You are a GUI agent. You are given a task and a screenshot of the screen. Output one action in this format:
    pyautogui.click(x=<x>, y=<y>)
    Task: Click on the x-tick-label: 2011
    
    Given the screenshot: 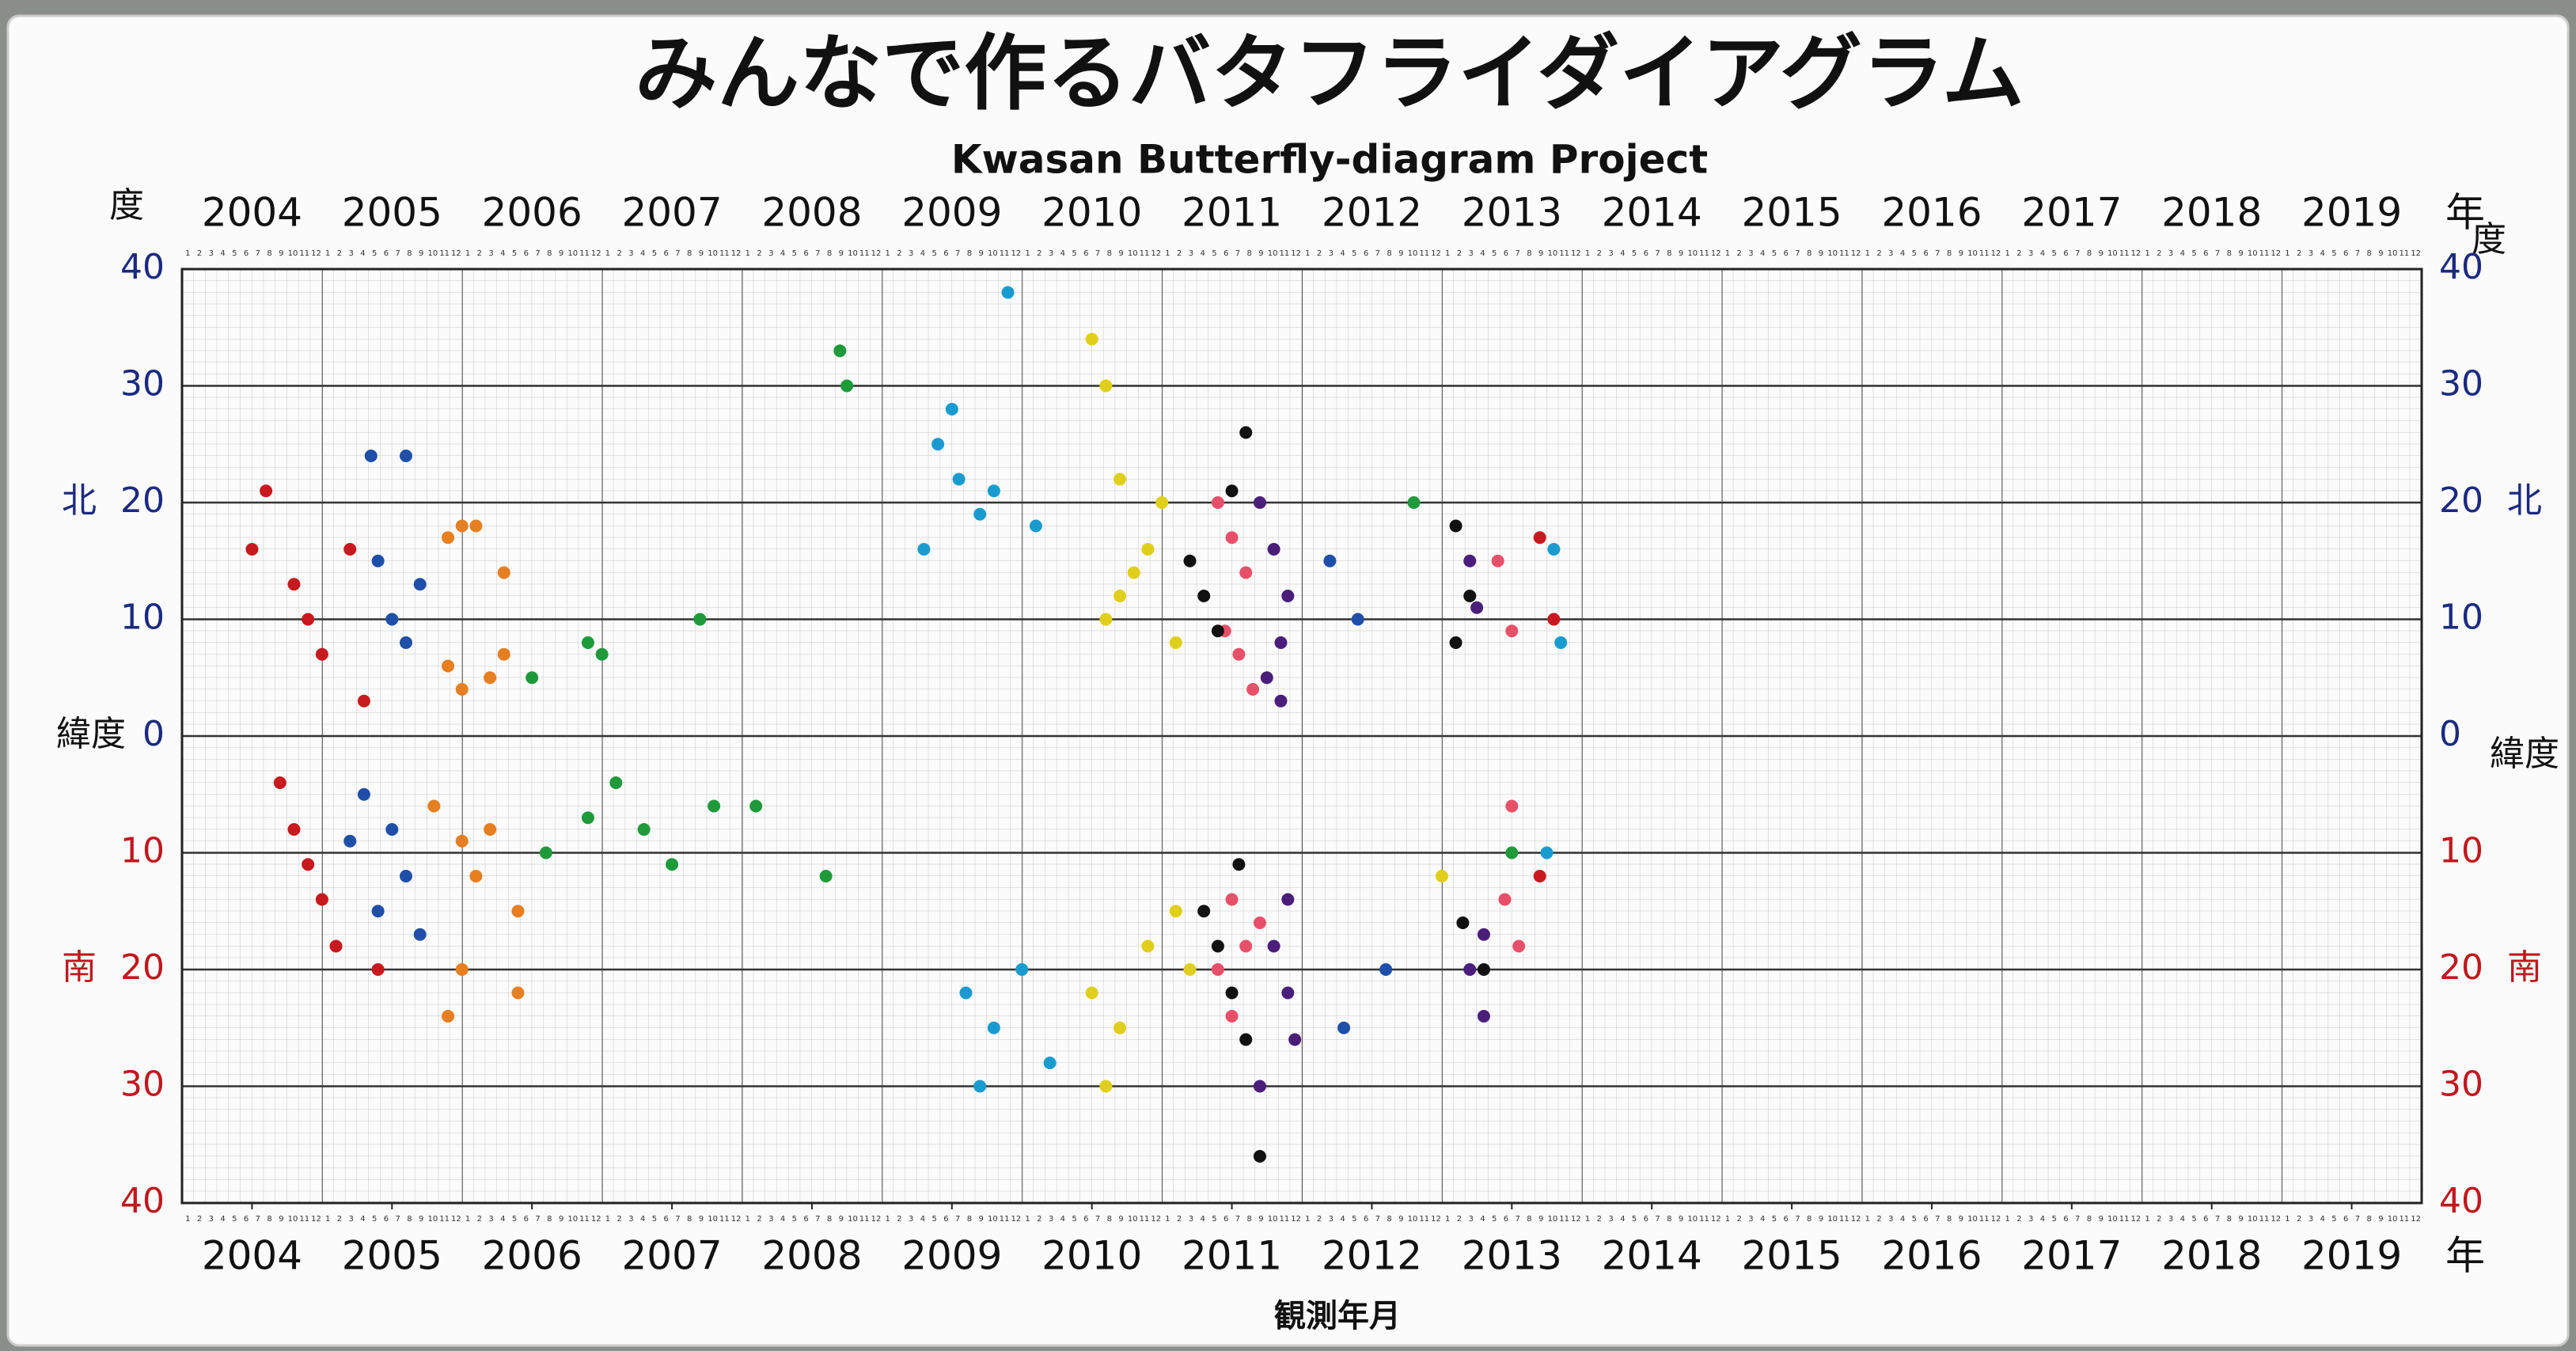 What is the action you would take?
    pyautogui.click(x=1232, y=213)
    